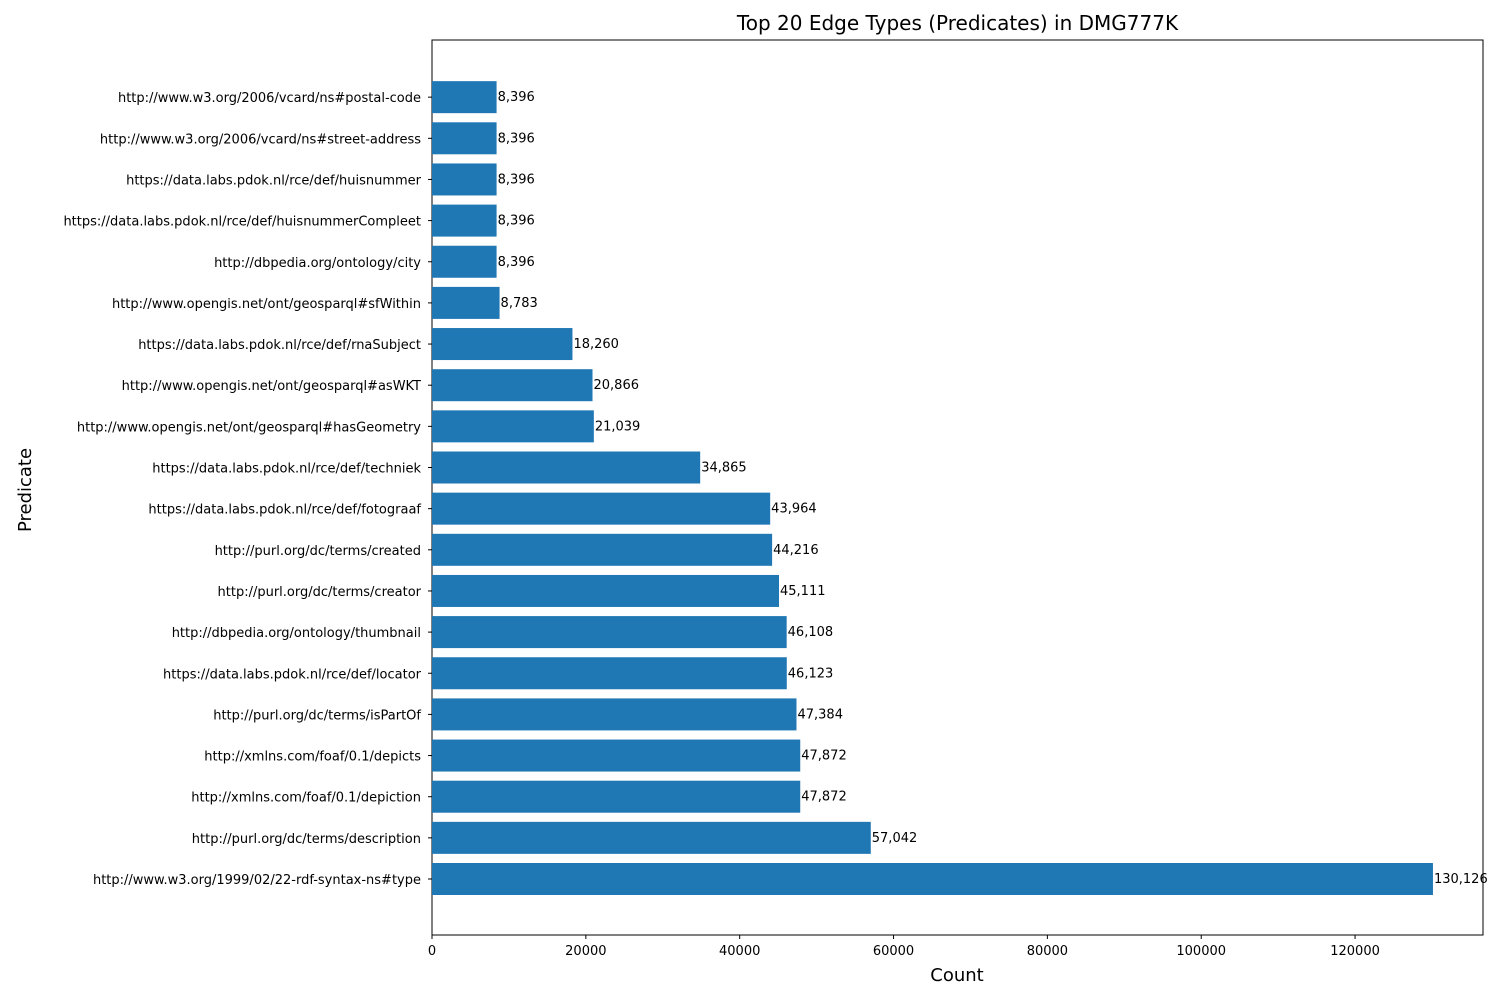  Describe the element at coordinates (317, 715) in the screenshot. I see `y-tick-label: http://purl.org/dc/terms/isPartOf` at that location.